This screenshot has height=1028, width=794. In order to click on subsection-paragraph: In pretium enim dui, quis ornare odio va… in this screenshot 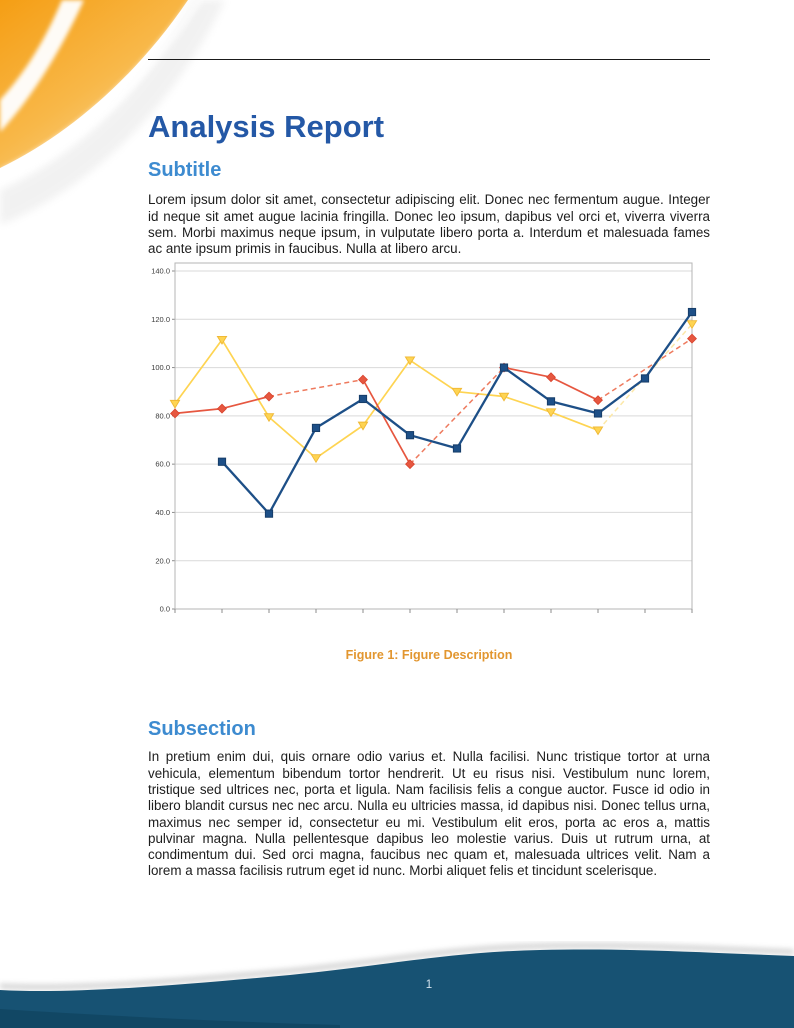, I will do `click(429, 814)`.